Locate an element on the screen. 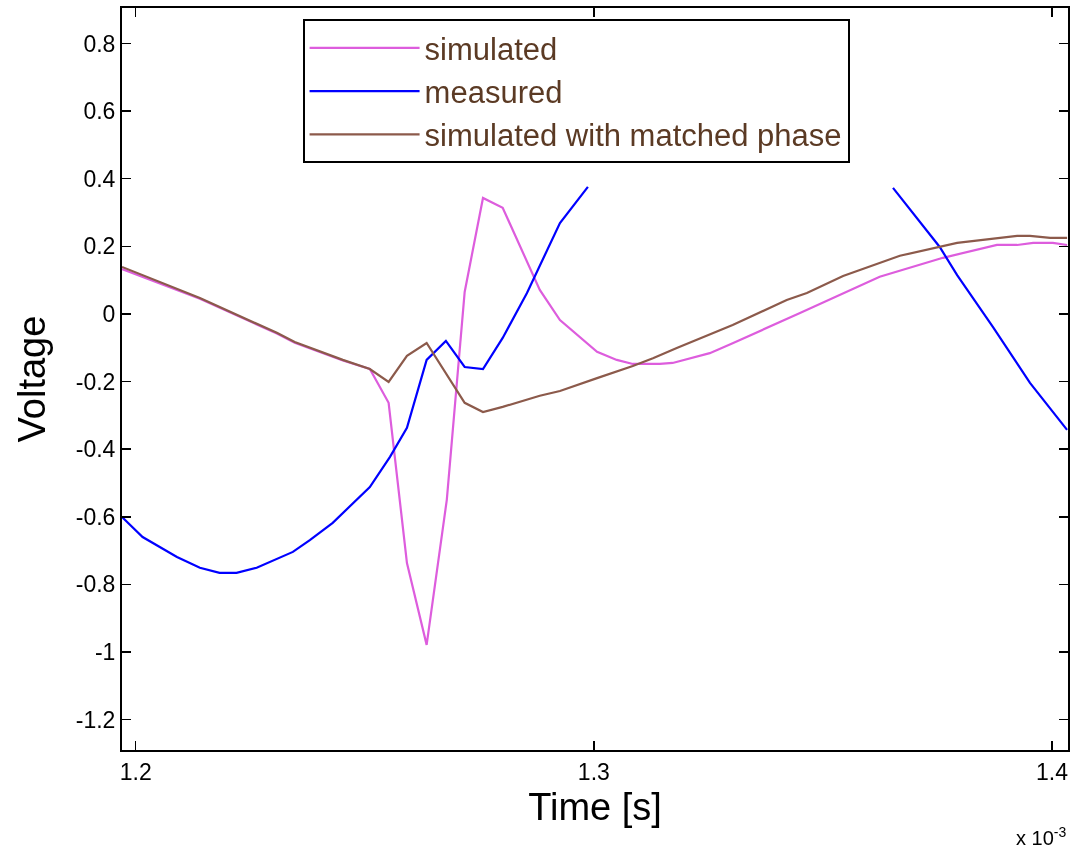 Image resolution: width=1070 pixels, height=845 pixels. x-tick-label: 1.3 is located at coordinates (593, 771).